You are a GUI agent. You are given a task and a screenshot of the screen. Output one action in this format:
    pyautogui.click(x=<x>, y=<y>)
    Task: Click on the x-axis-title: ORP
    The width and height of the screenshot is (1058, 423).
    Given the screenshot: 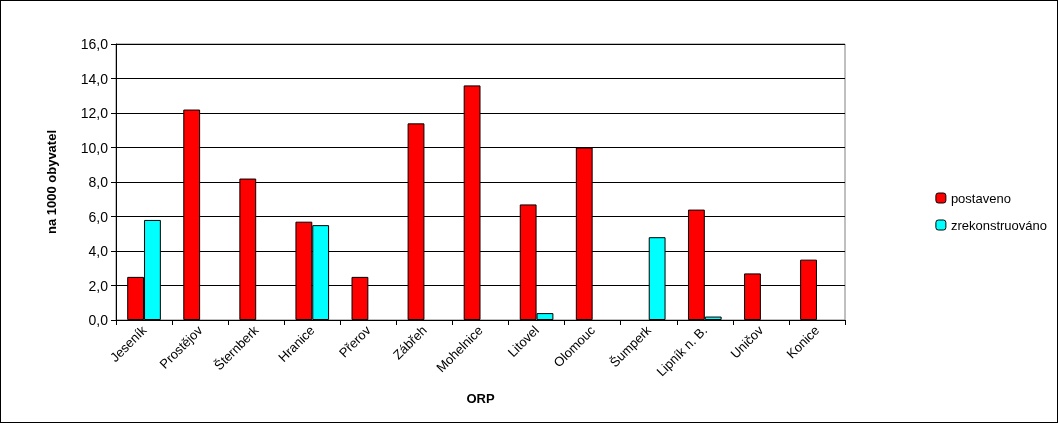 What is the action you would take?
    pyautogui.click(x=480, y=398)
    